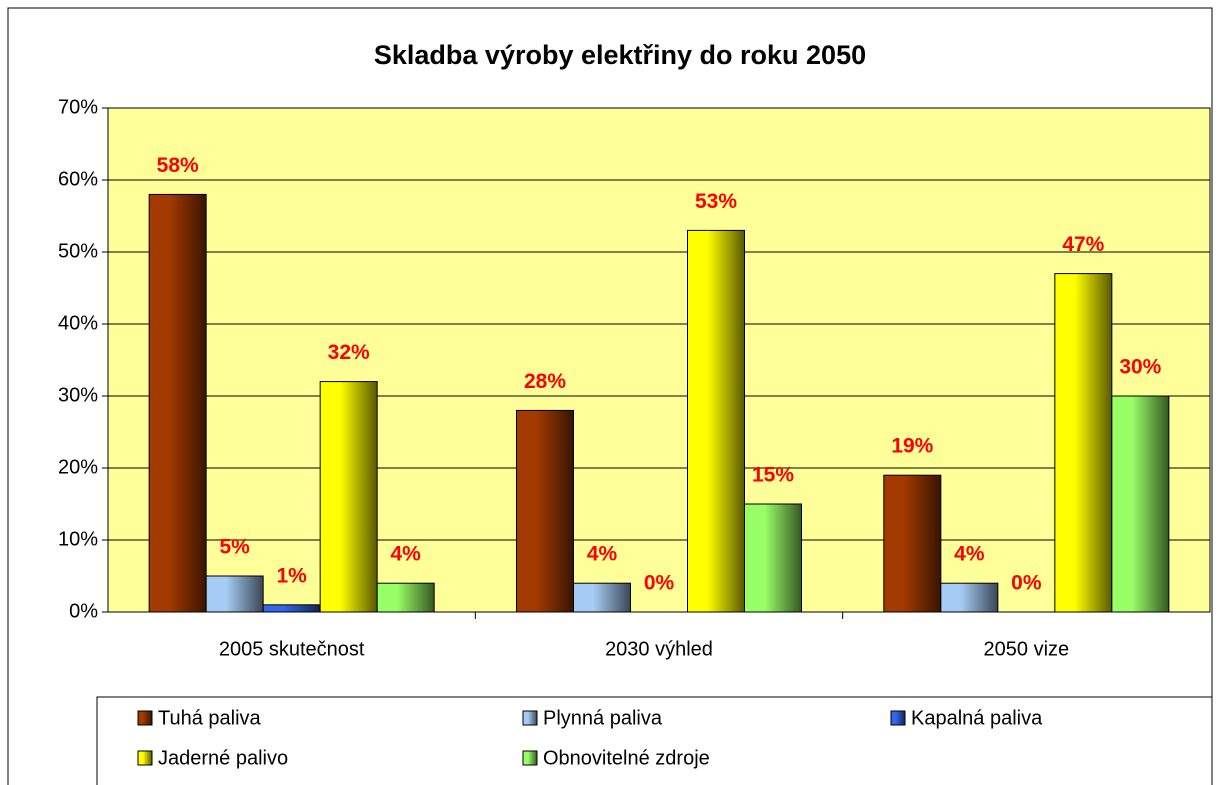 This screenshot has width=1220, height=785. What do you see at coordinates (292, 649) in the screenshot?
I see `x-tick-label: 2005 skutečnost` at bounding box center [292, 649].